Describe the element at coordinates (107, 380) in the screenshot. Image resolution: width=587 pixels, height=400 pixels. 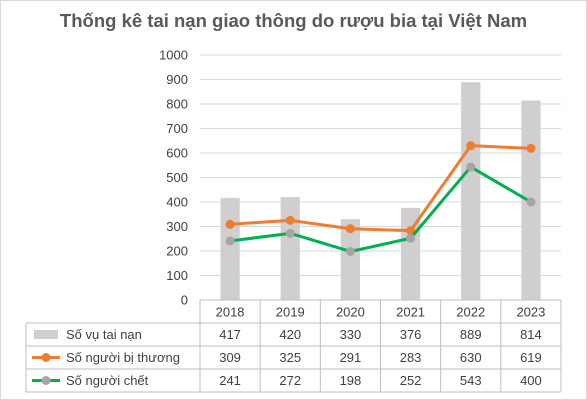
I see `legend-label: Số người chết` at that location.